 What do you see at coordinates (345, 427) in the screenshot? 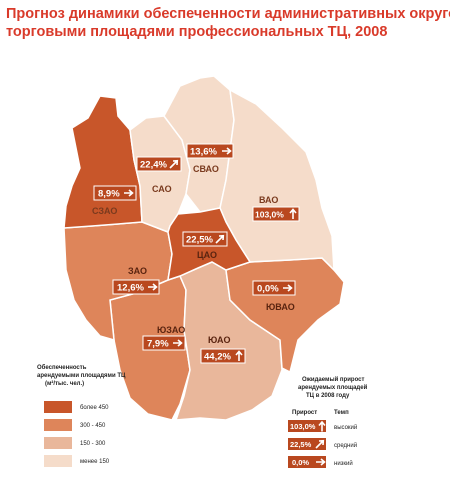
I see `legend-growth-label-high: высокий` at bounding box center [345, 427].